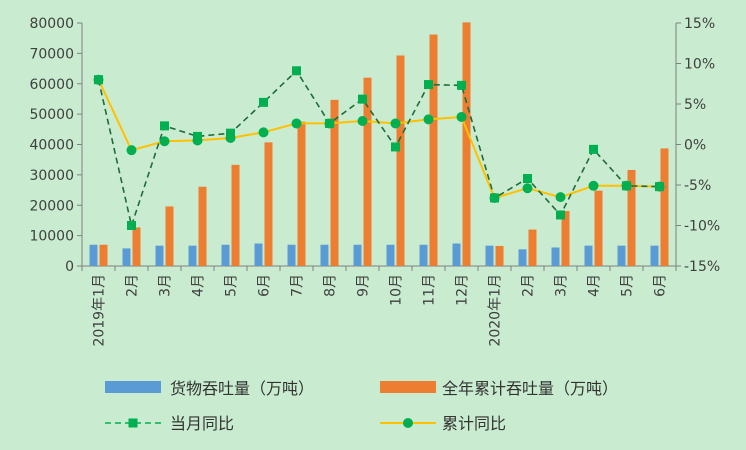 Image resolution: width=746 pixels, height=450 pixels. What do you see at coordinates (51, 237) in the screenshot?
I see `y-left-tick-label: 10000` at bounding box center [51, 237].